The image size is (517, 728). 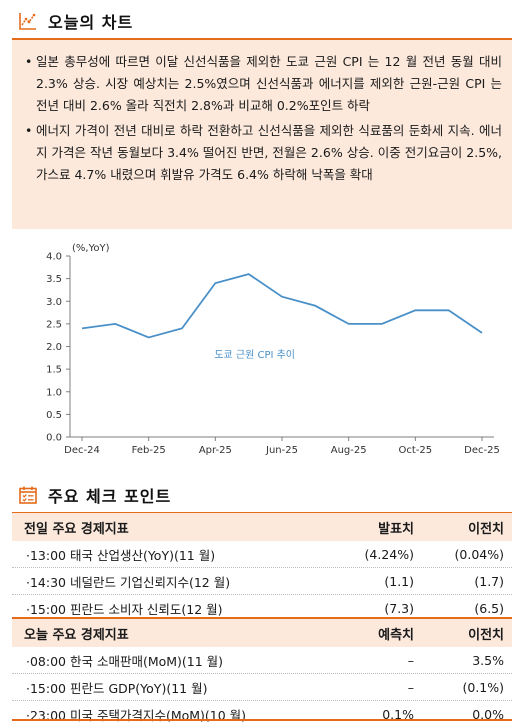 I want to click on header-indicator: 오늘 주요 경제지표, so click(x=76, y=635).